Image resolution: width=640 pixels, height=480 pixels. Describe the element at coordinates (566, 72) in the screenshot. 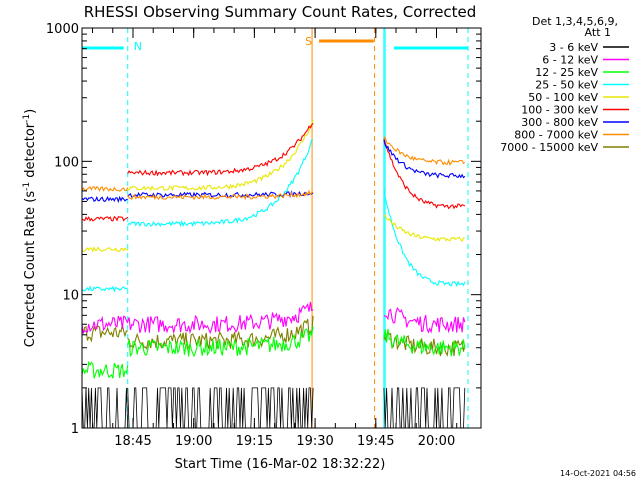

I see `legend-label: 12 - 25 keV` at that location.